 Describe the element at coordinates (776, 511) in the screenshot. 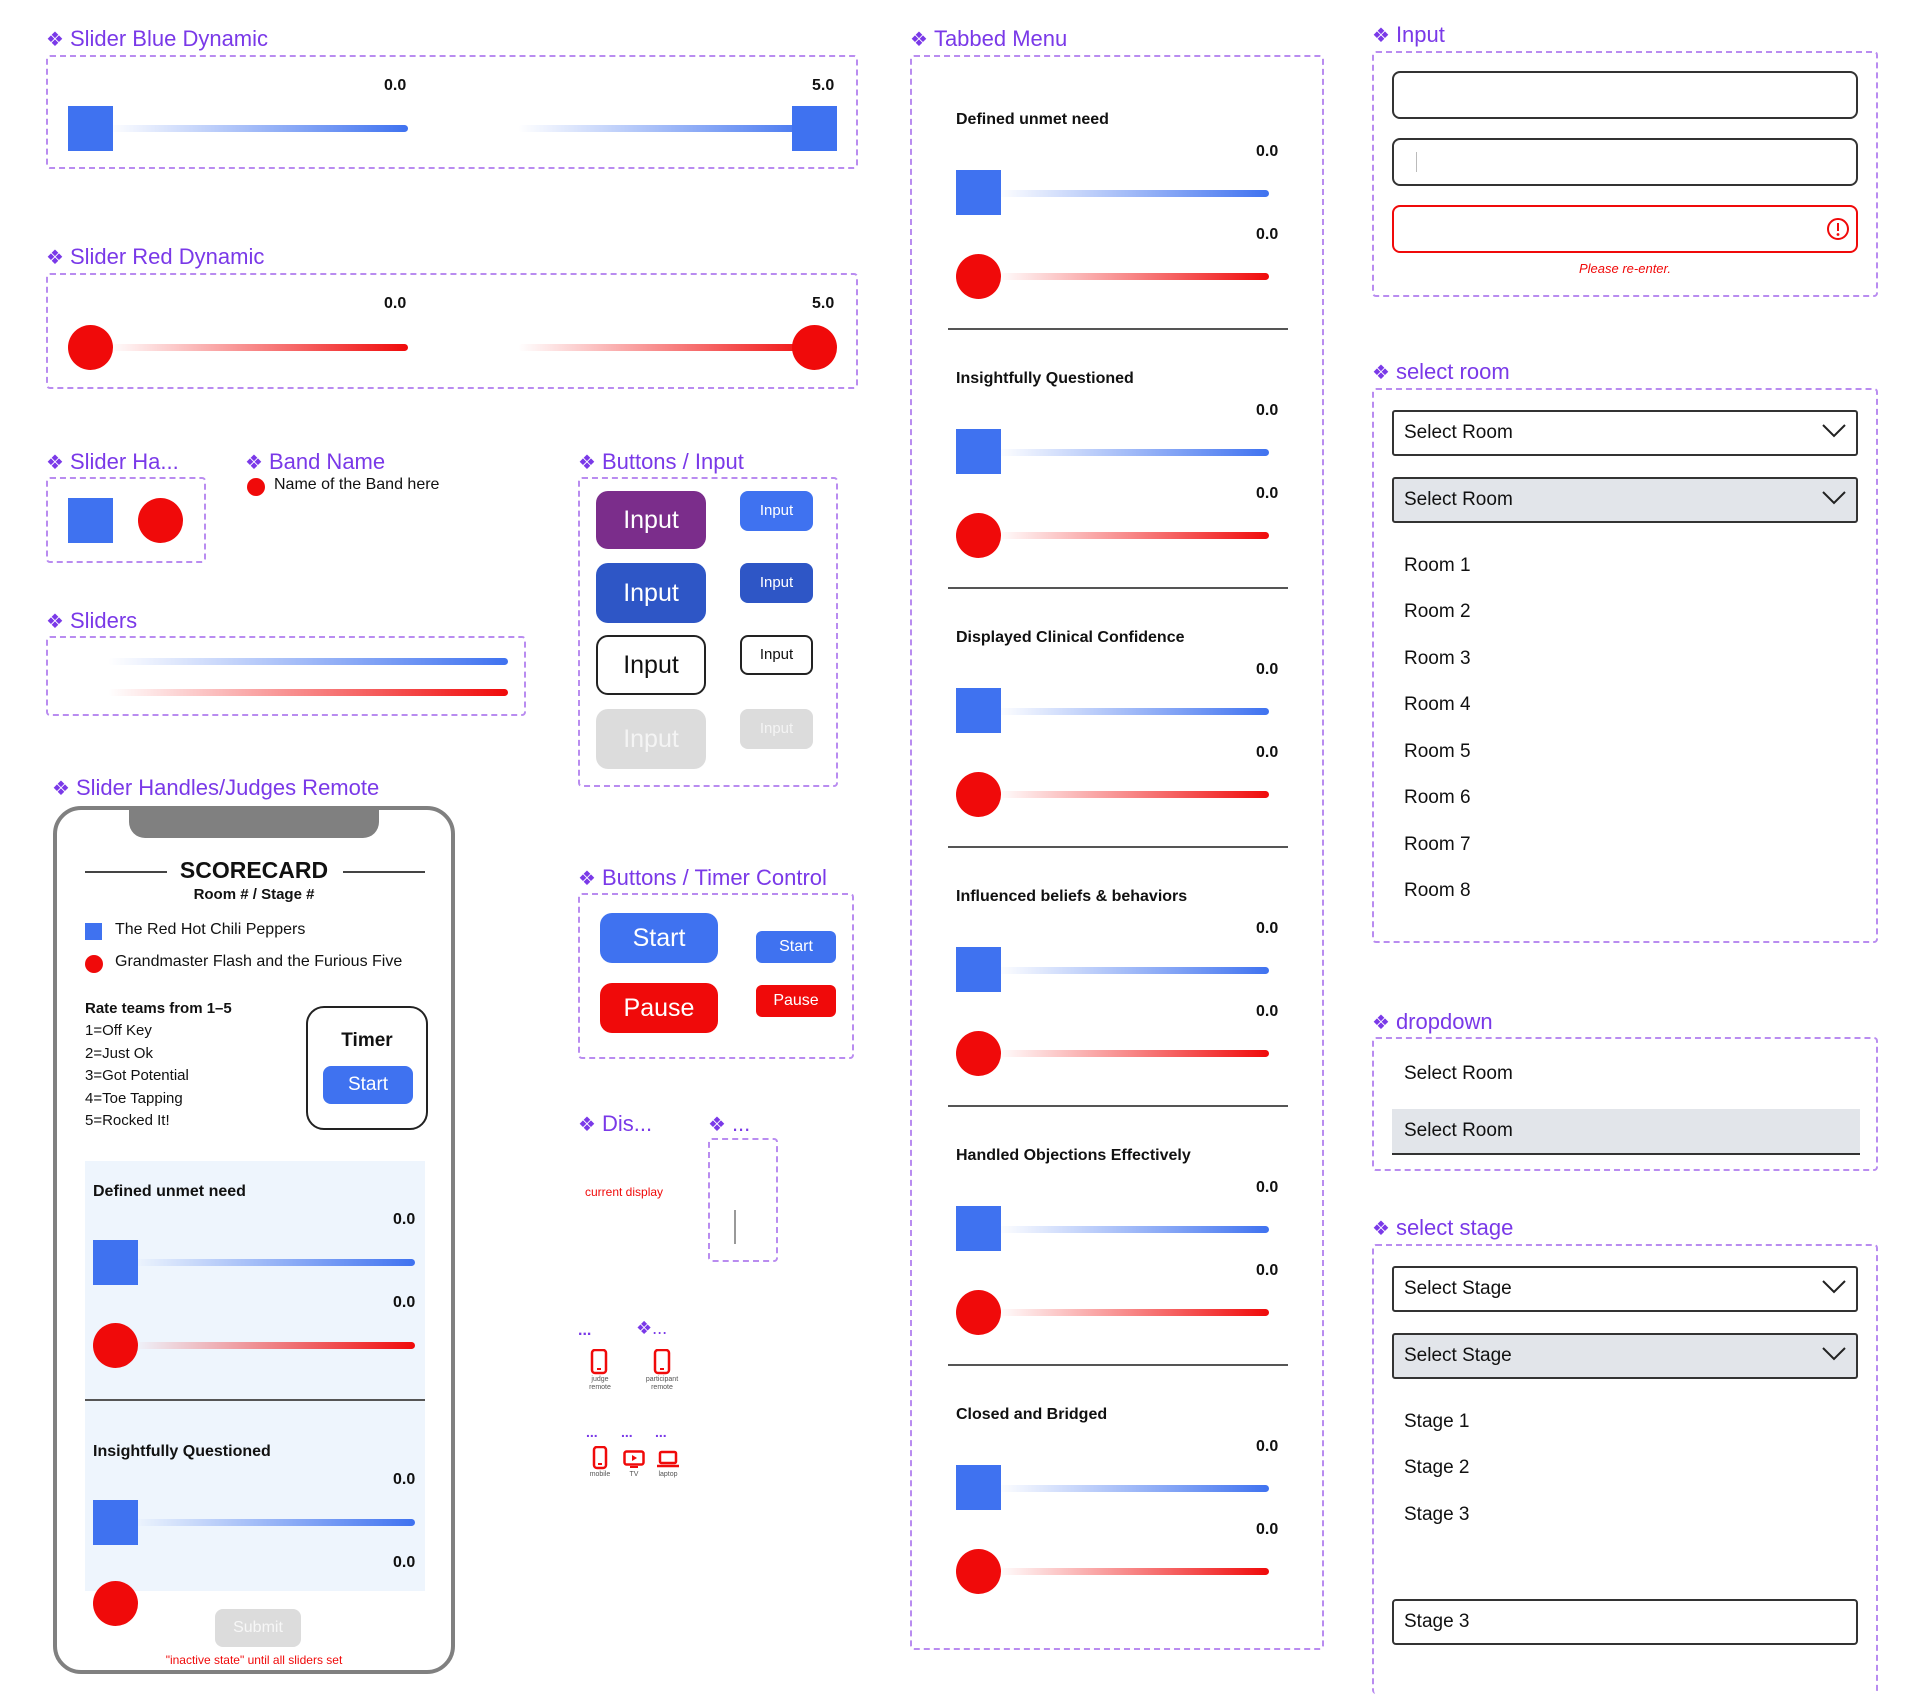

I see `input-button-small-blue: Input` at that location.